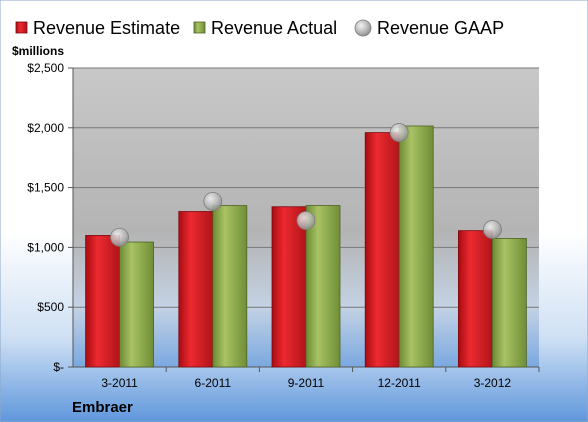 The width and height of the screenshot is (588, 422). I want to click on unit-label: $millions, so click(38, 51).